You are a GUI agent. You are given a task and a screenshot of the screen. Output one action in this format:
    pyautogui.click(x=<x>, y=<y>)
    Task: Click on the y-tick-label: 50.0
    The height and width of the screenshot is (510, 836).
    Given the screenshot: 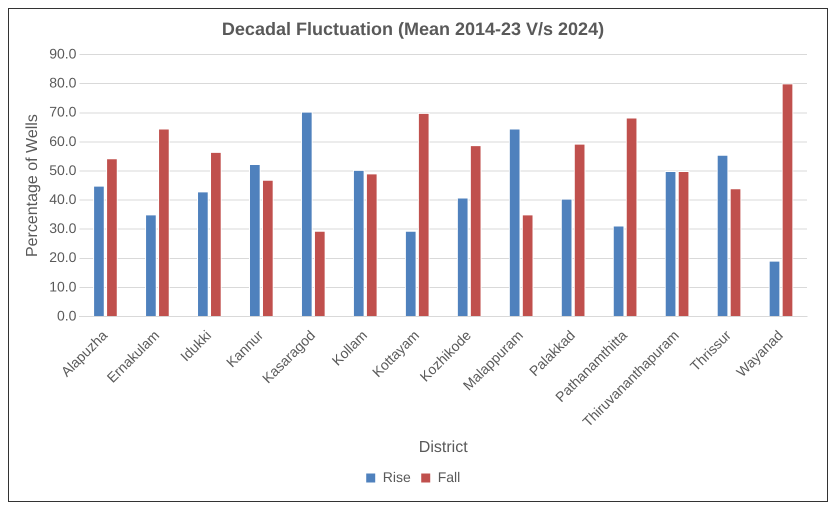 What is the action you would take?
    pyautogui.click(x=63, y=170)
    